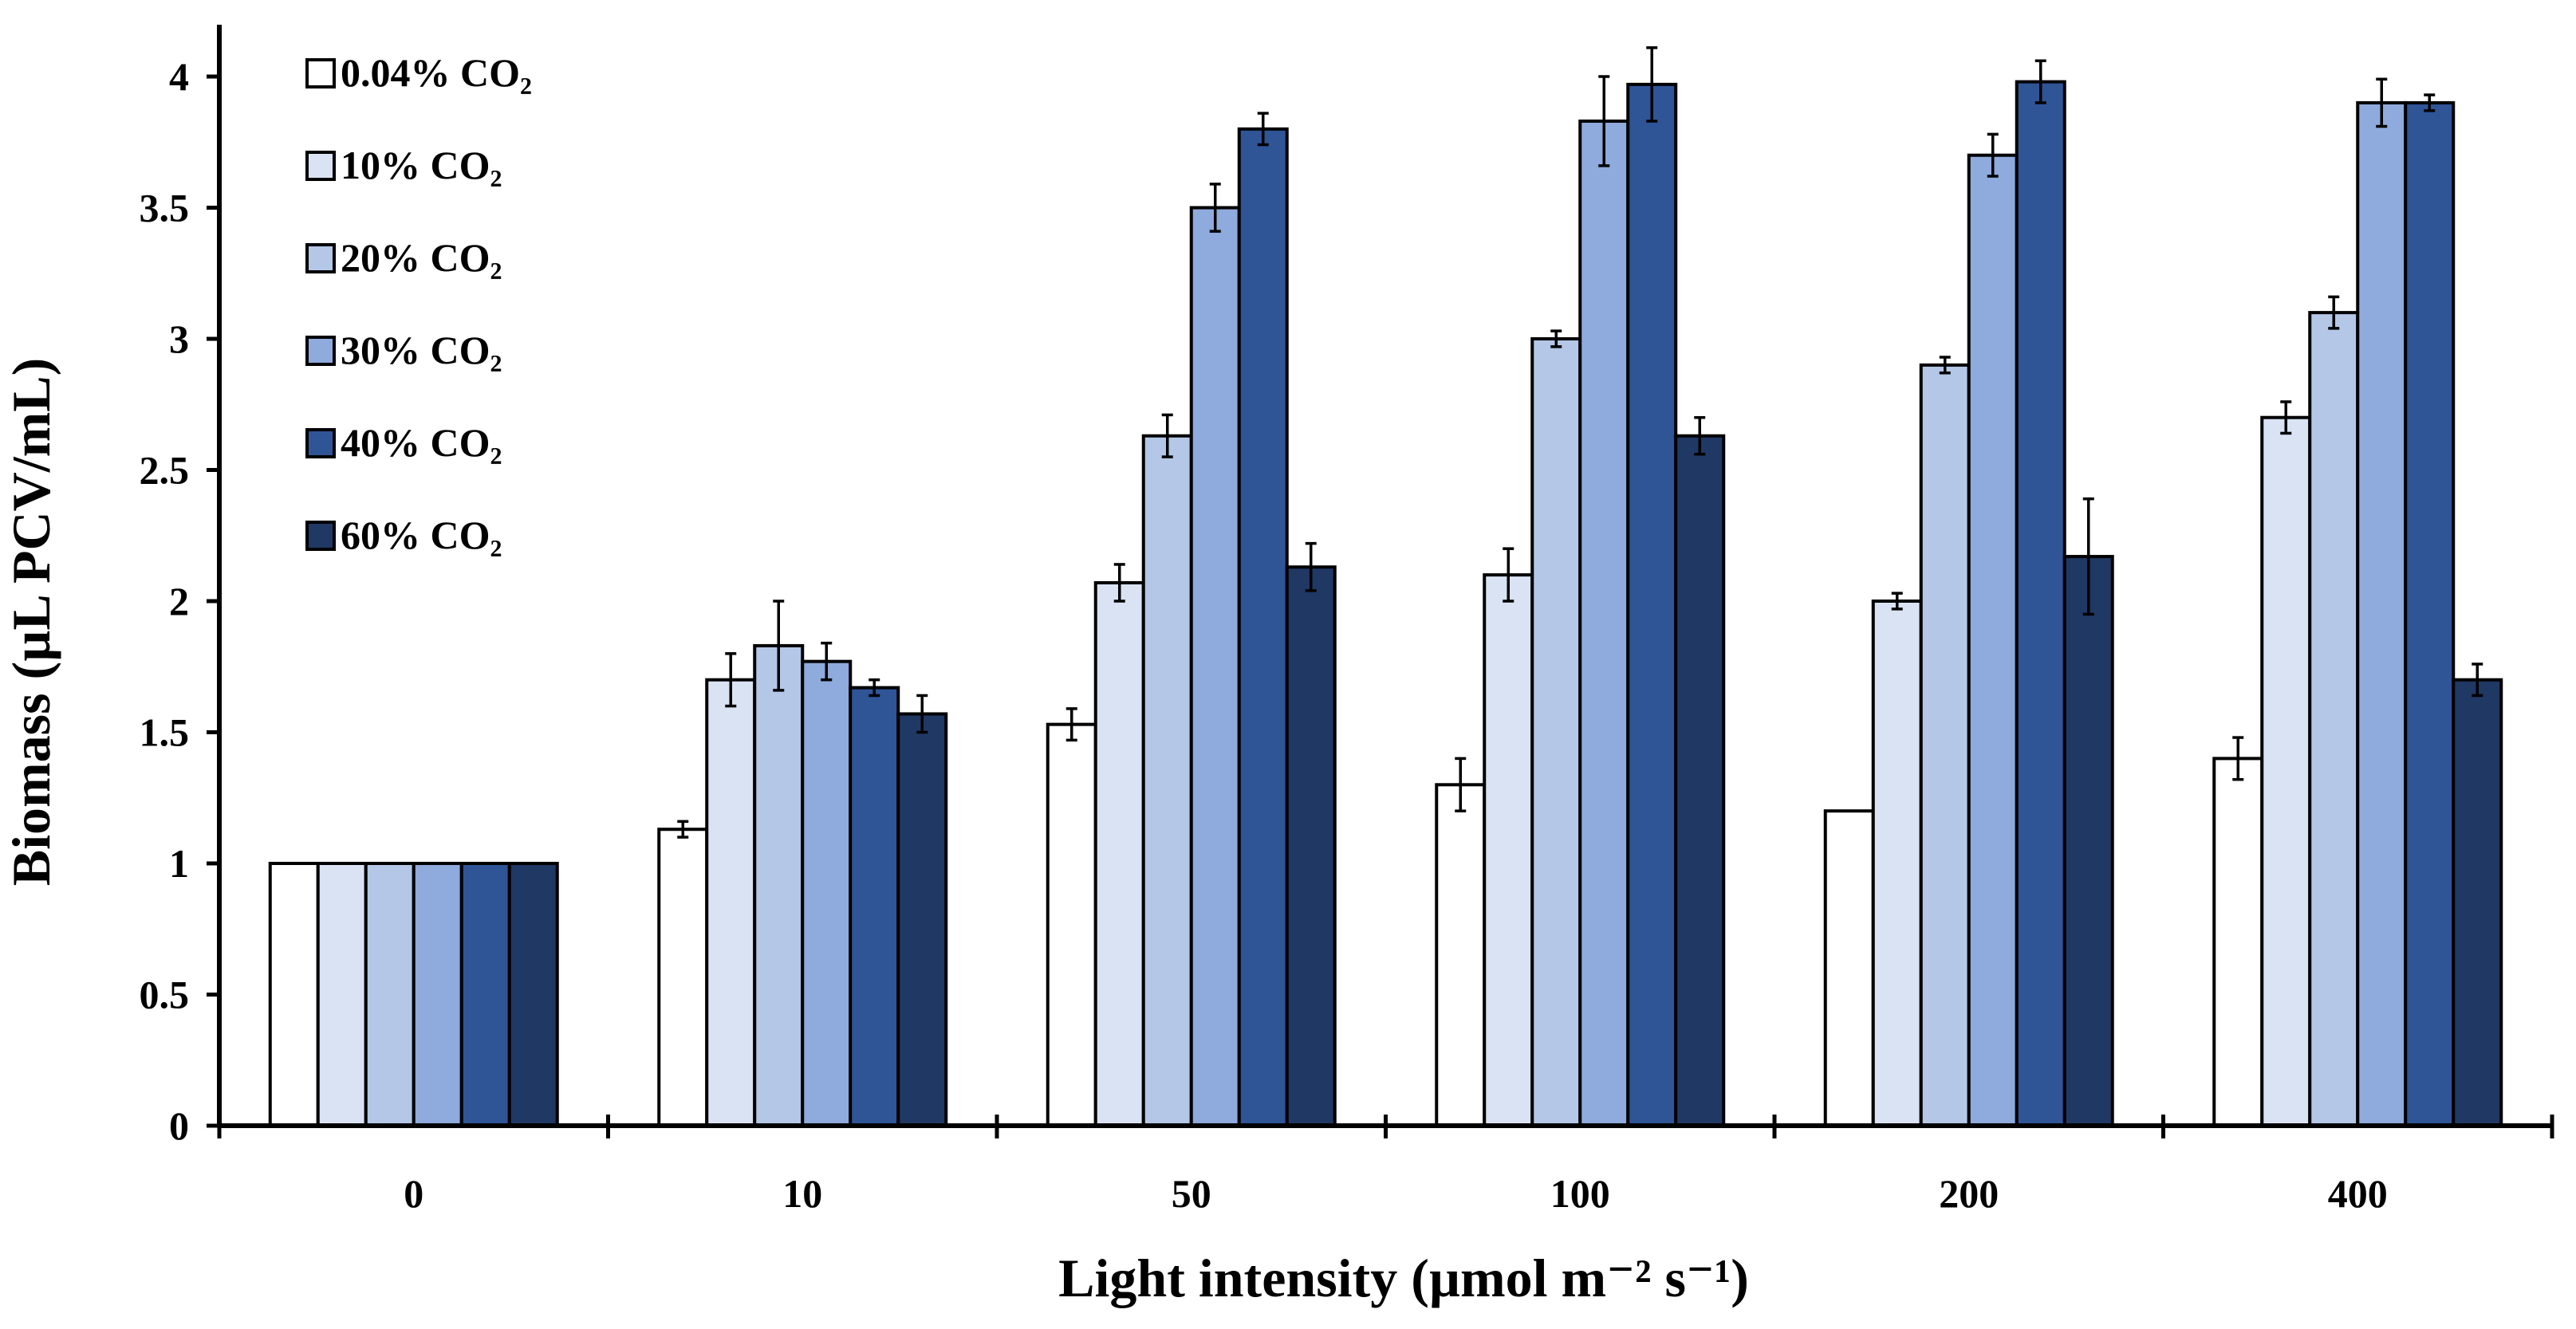 This screenshot has height=1329, width=2576. What do you see at coordinates (179, 76) in the screenshot?
I see `y-tick-label: 4` at bounding box center [179, 76].